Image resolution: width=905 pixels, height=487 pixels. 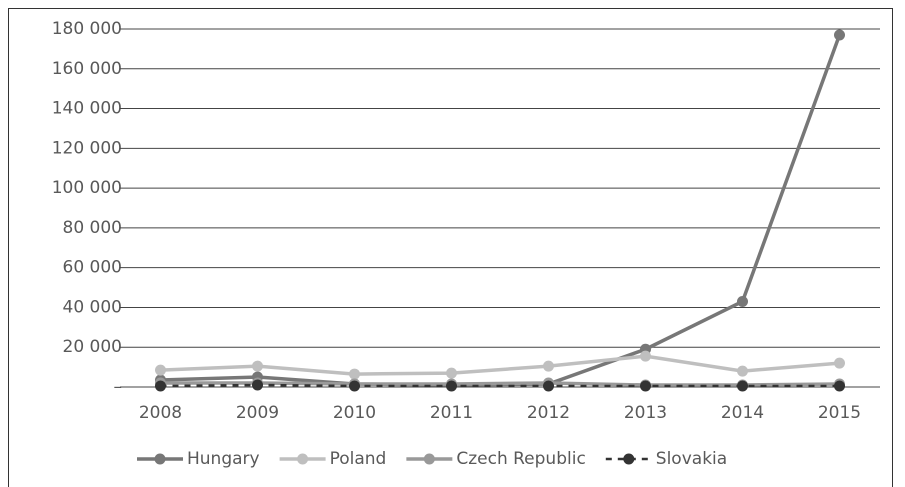 I want to click on legend-label: Poland, so click(x=358, y=459).